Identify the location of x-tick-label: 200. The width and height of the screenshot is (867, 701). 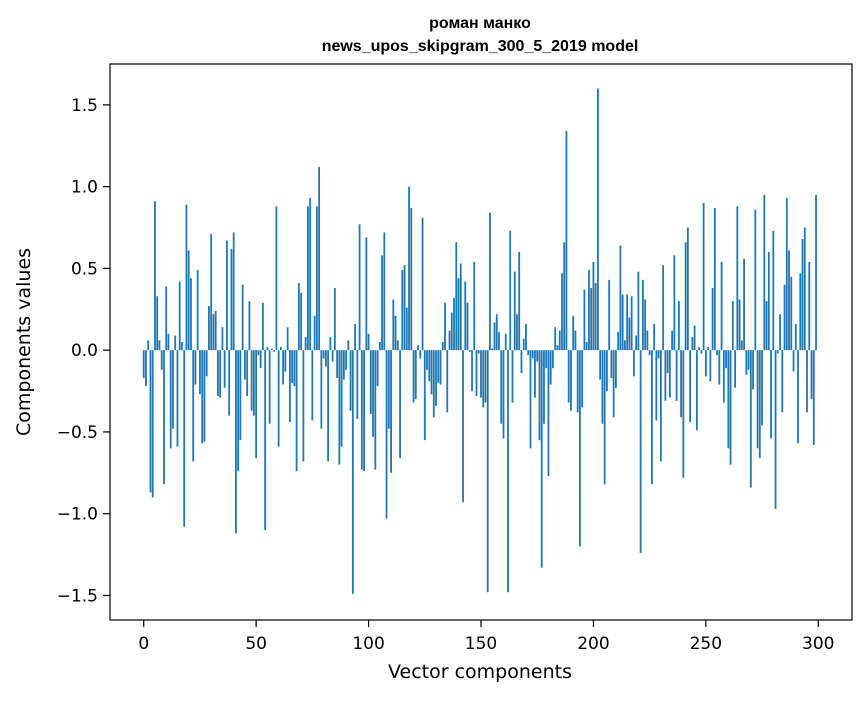
(593, 644).